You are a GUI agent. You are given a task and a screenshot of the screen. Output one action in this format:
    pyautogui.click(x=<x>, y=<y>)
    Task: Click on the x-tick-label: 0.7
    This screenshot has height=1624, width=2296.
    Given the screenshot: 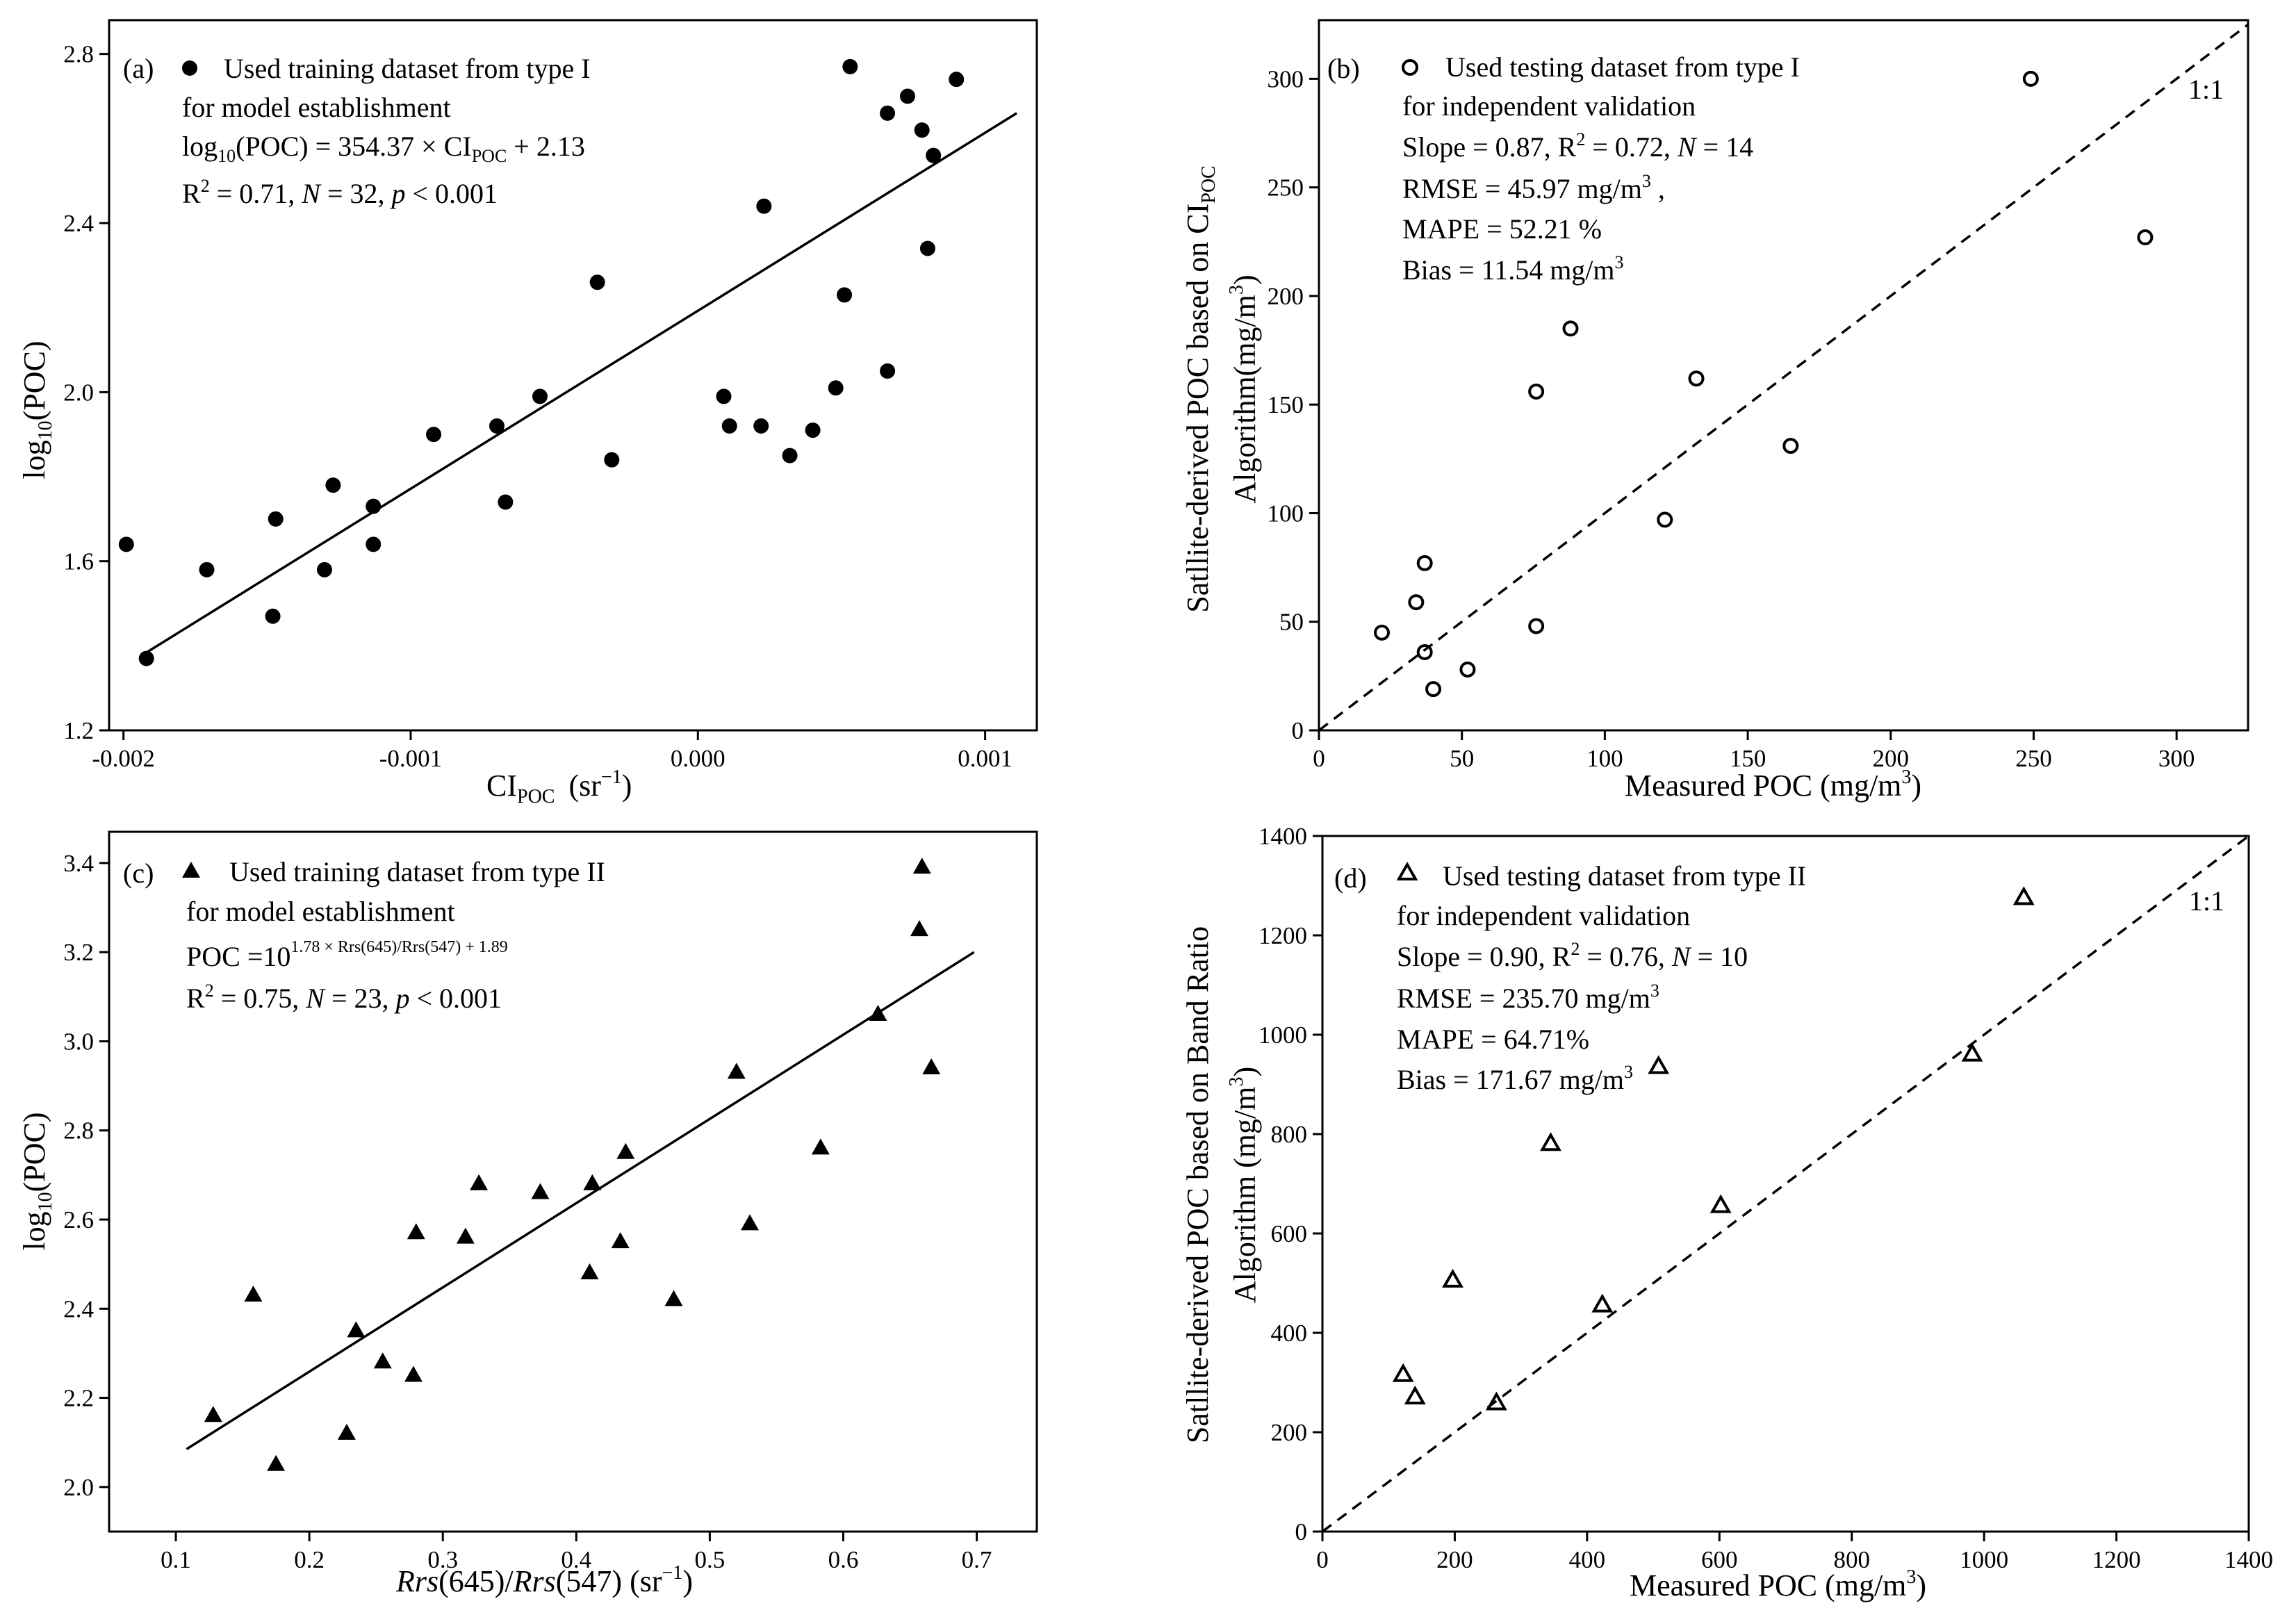 What is the action you would take?
    pyautogui.click(x=977, y=1559)
    